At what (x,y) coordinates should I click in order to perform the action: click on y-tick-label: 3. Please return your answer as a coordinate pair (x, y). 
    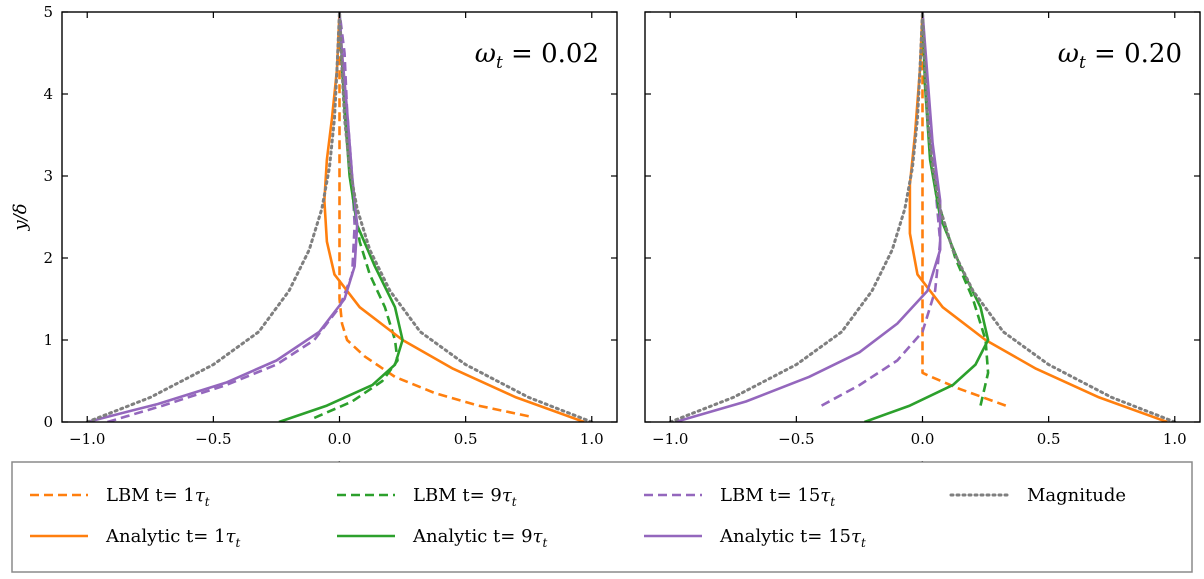
    Looking at the image, I should click on (48, 176).